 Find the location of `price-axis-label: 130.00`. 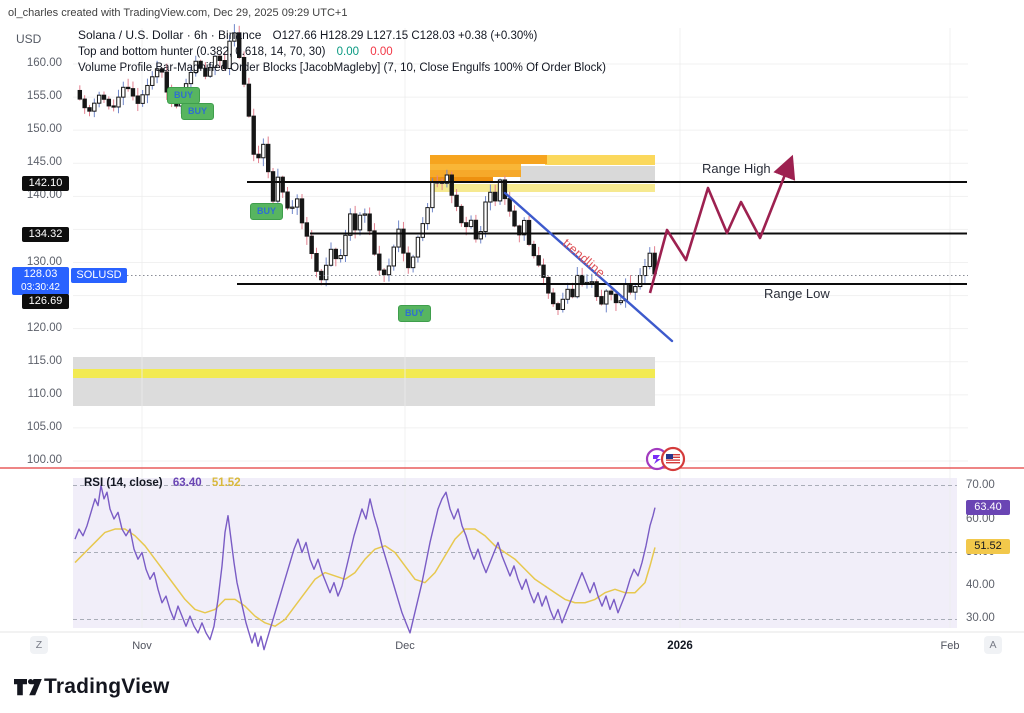

price-axis-label: 130.00 is located at coordinates (44, 261).